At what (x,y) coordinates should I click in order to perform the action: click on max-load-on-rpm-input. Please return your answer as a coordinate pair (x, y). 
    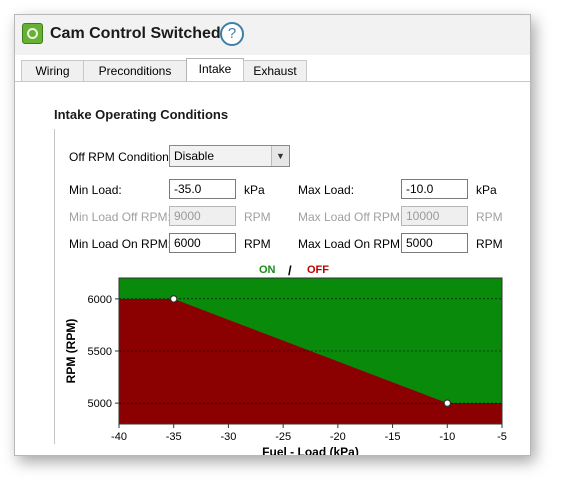
    Looking at the image, I should click on (434, 243).